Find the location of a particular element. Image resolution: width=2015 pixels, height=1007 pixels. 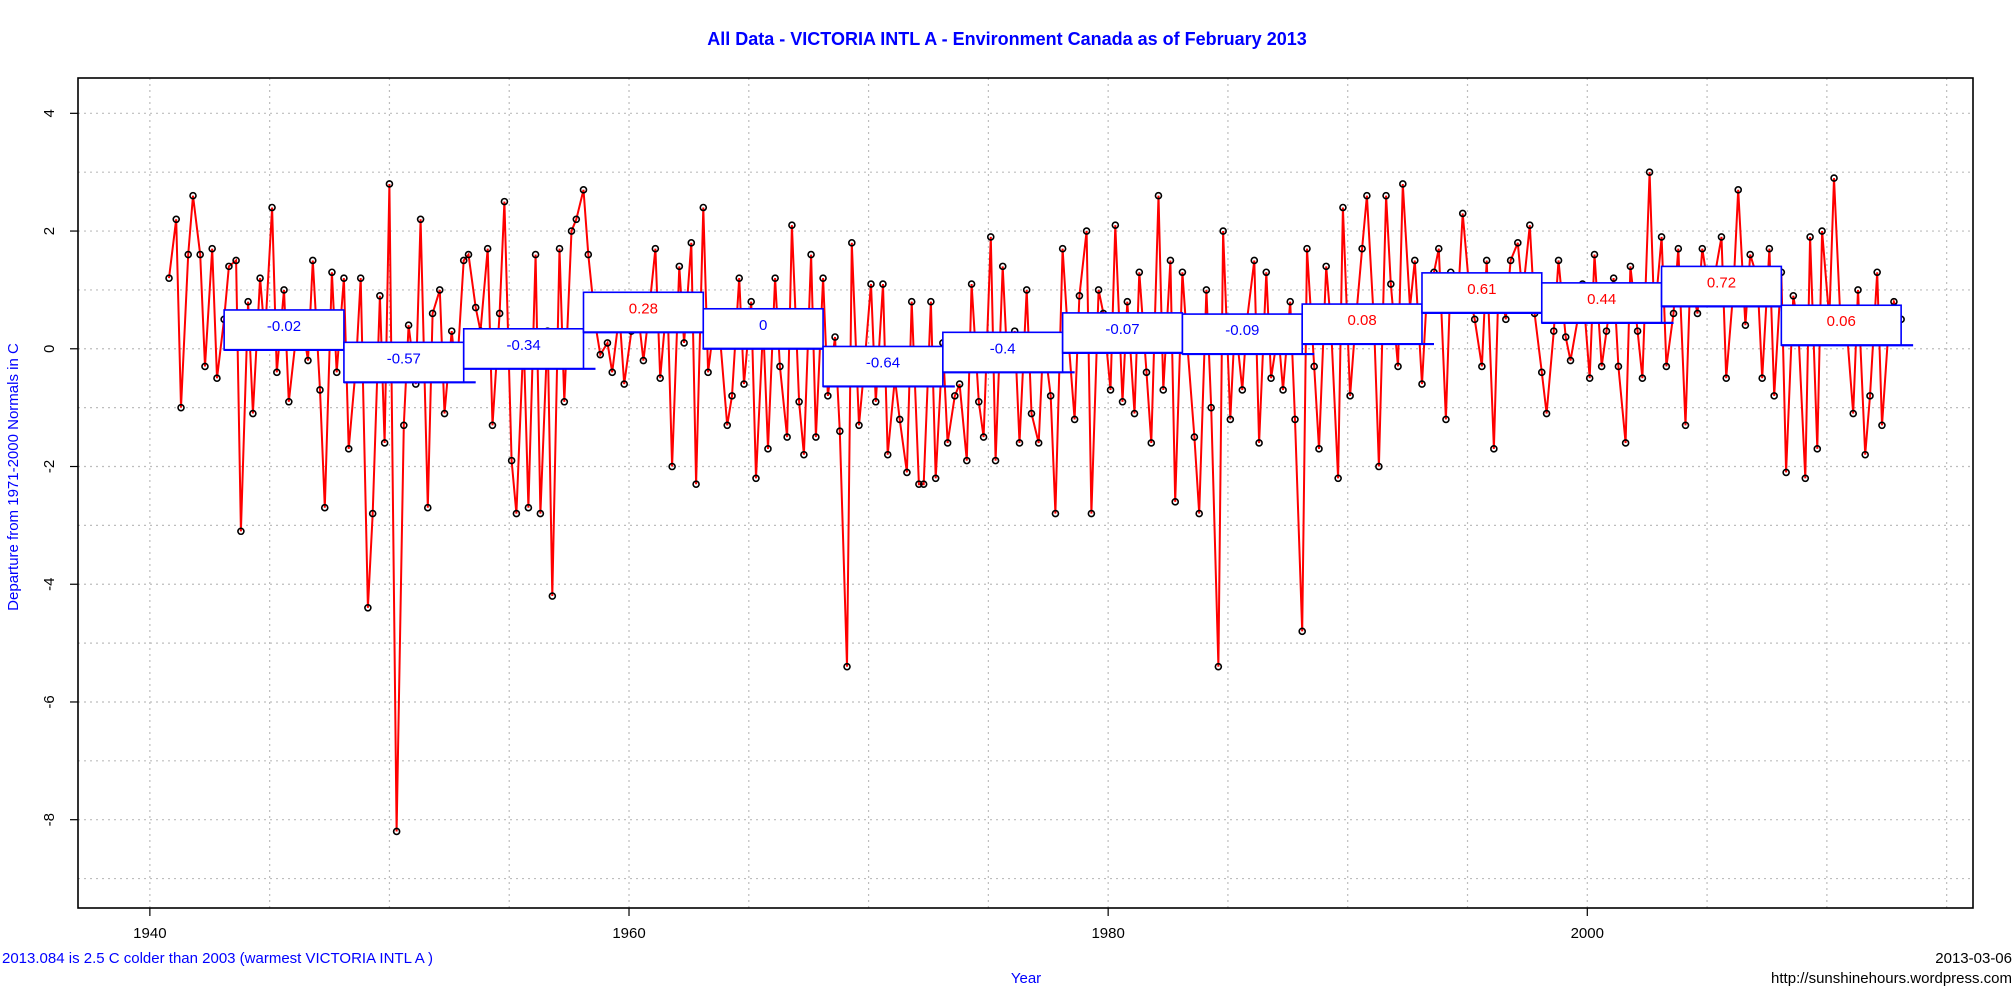

mean-label: 0.08 is located at coordinates (1361, 320).